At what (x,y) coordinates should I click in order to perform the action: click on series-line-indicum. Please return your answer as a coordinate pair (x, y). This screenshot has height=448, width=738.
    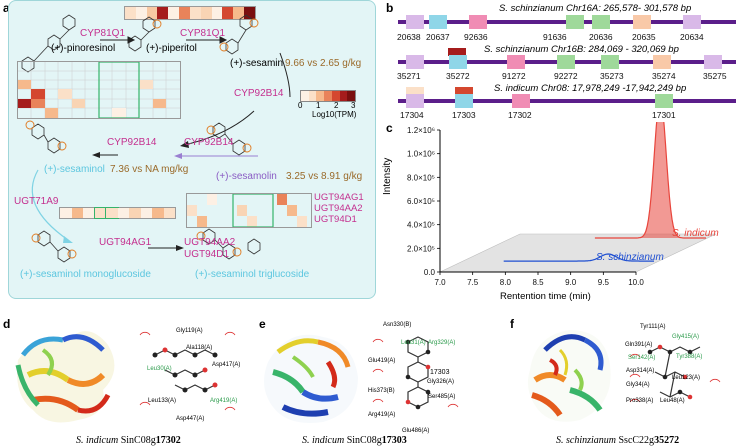
    Looking at the image, I should click on (650, 180).